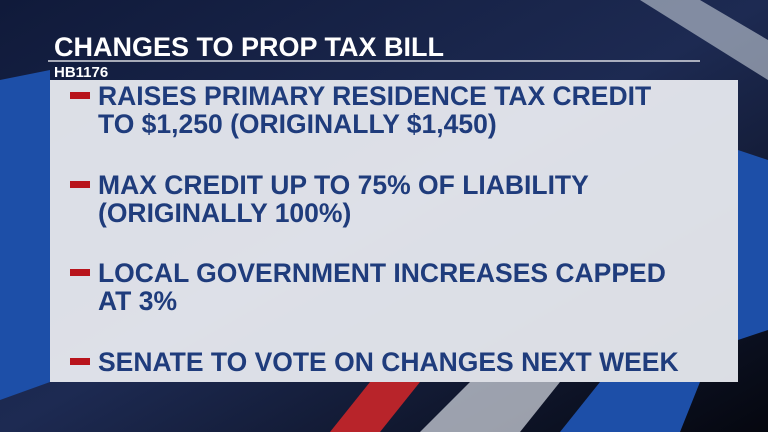  What do you see at coordinates (382, 273) in the screenshot?
I see `bullet-text: LOCAL GOVERNMENT INCREASES CAPPED` at bounding box center [382, 273].